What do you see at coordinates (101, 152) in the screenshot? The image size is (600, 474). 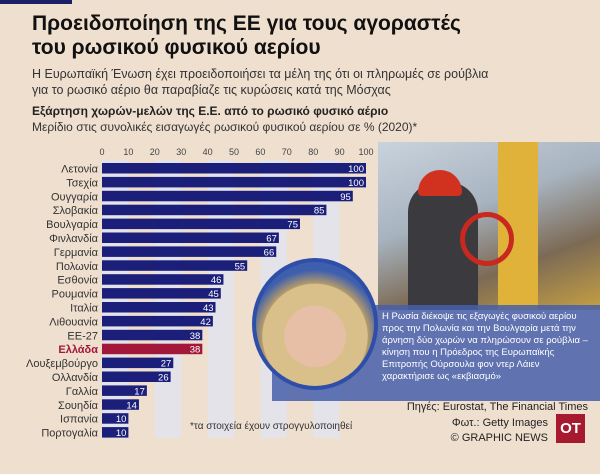 I see `x-tick-label: 0` at bounding box center [101, 152].